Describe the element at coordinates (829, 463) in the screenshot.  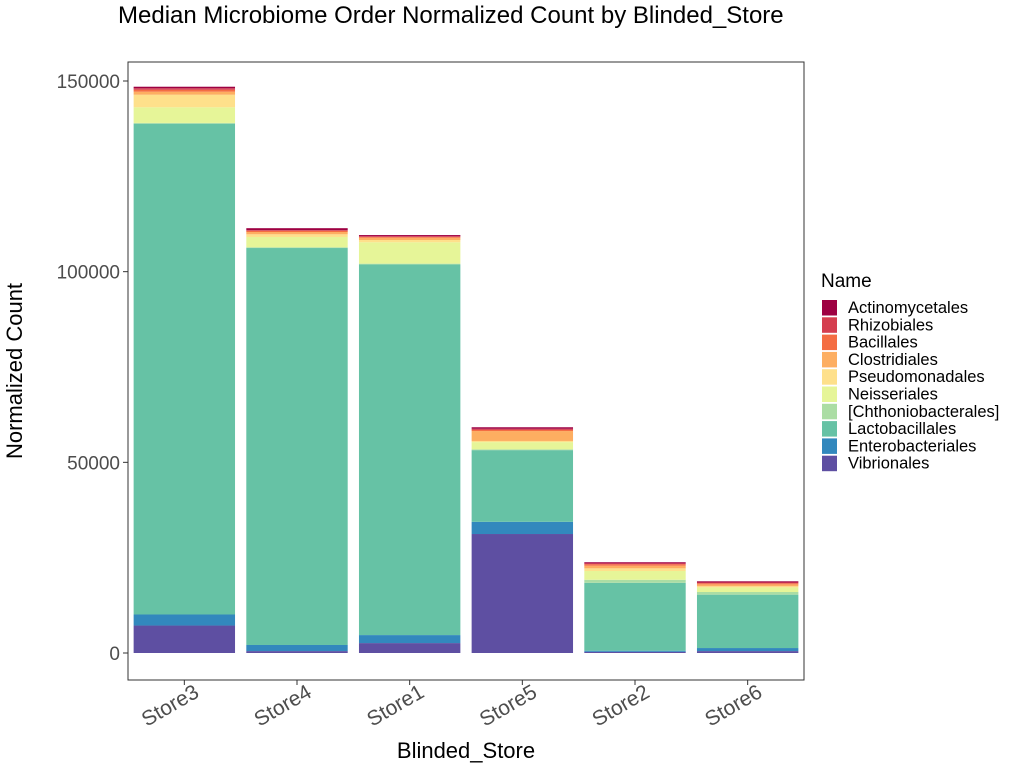
I see `legend-swatch-vibrionales` at that location.